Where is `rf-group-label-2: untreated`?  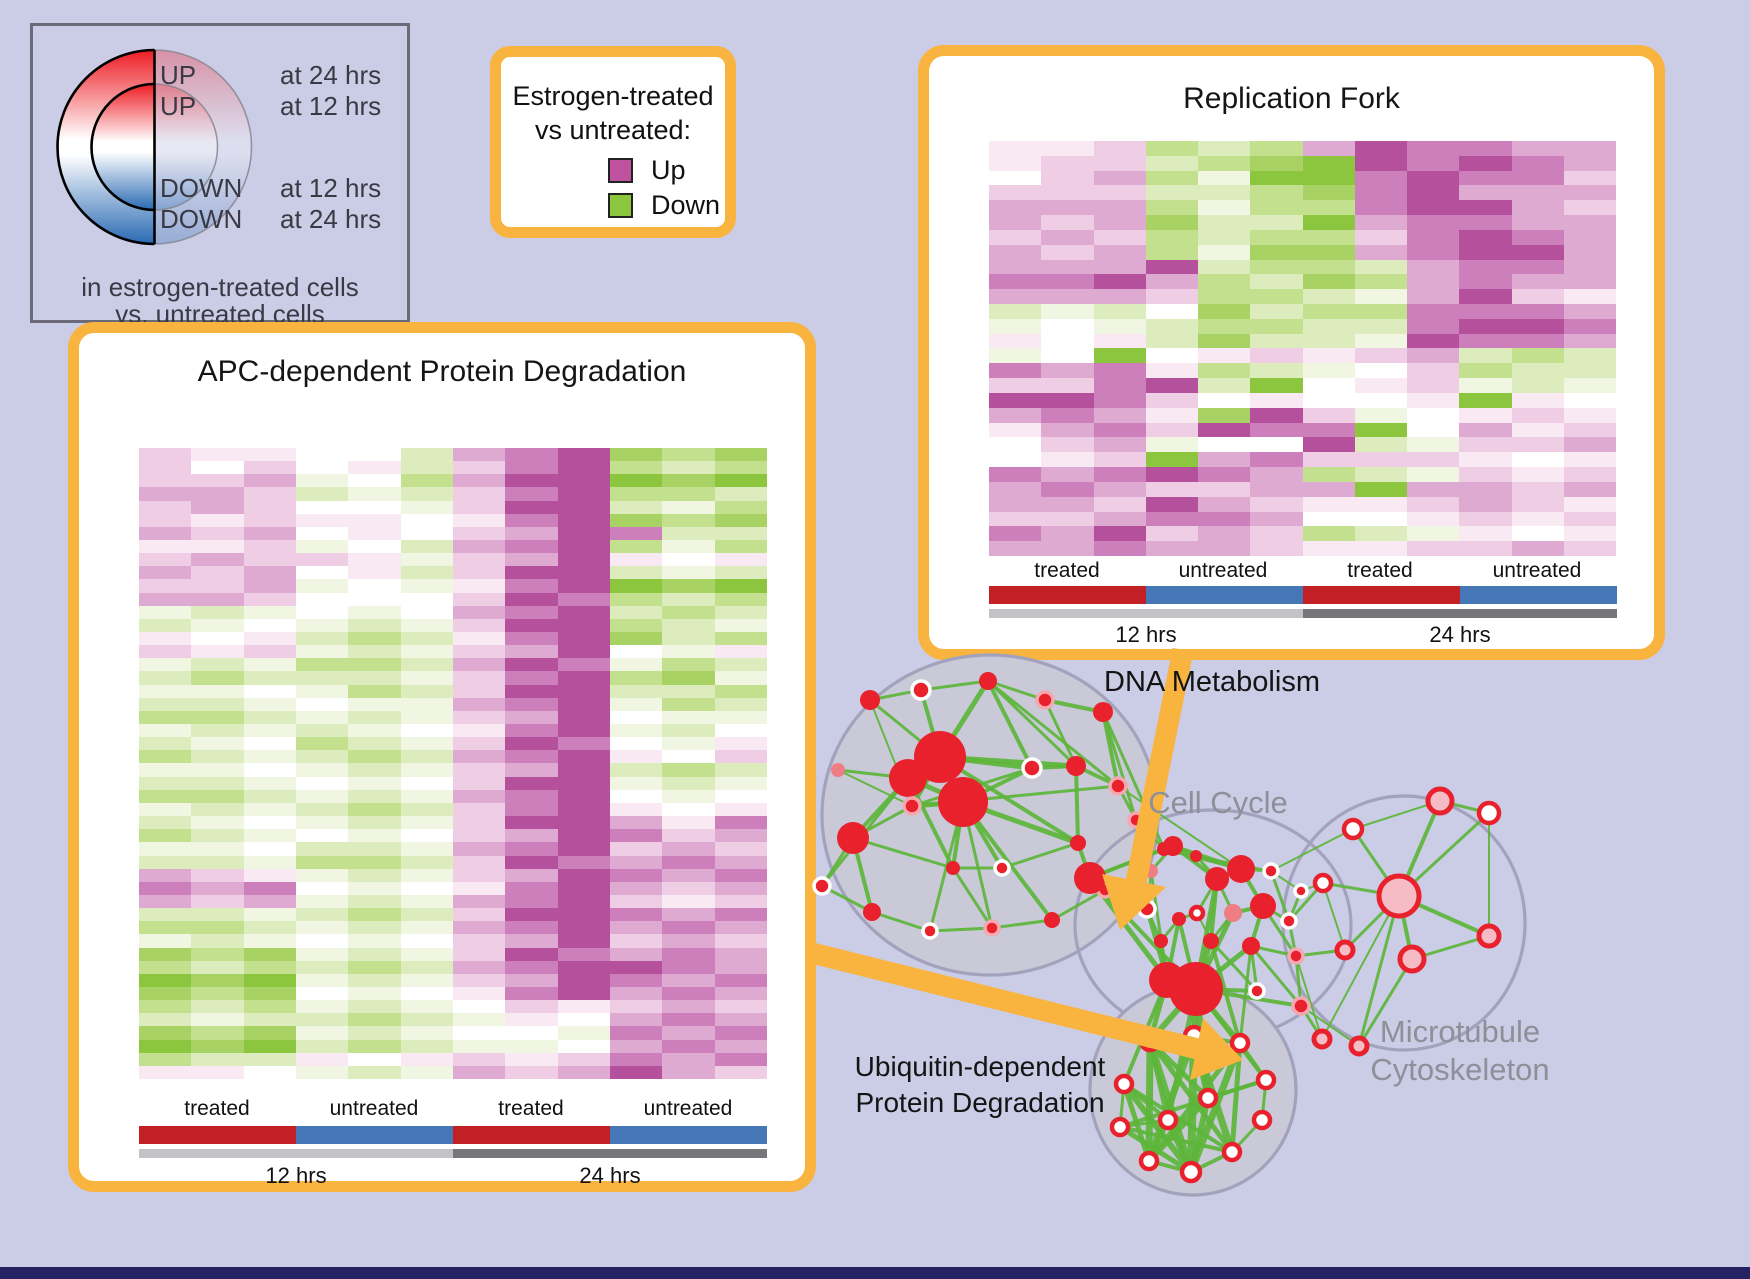 rf-group-label-2: untreated is located at coordinates (1223, 570).